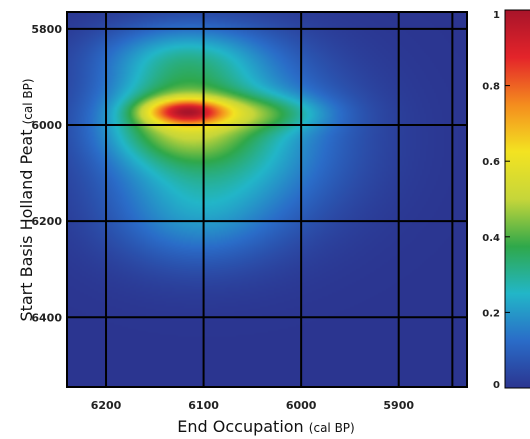 The height and width of the screenshot is (439, 530). What do you see at coordinates (491, 313) in the screenshot?
I see `colorbar-tick-label: 0.2` at bounding box center [491, 313].